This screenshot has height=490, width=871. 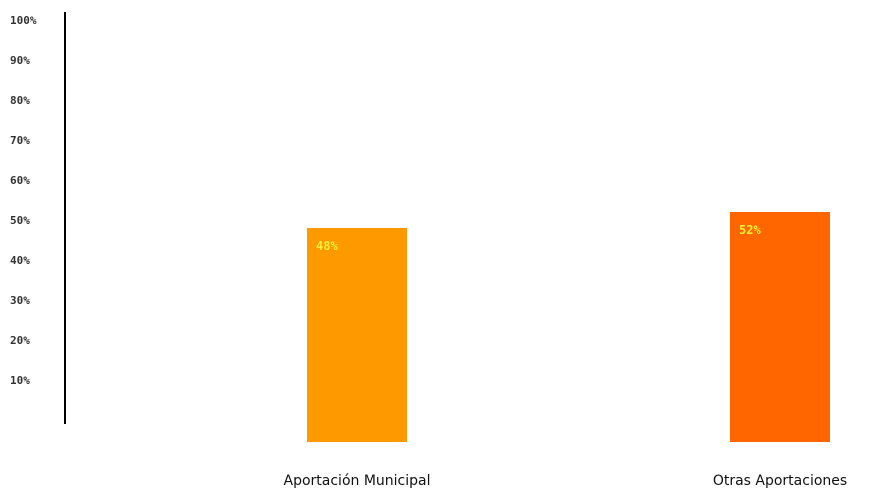 I want to click on y-axis-ticks: 10% 20% 30% 40% 50% 60% 70% 80% 90% 100%, so click(x=23, y=200).